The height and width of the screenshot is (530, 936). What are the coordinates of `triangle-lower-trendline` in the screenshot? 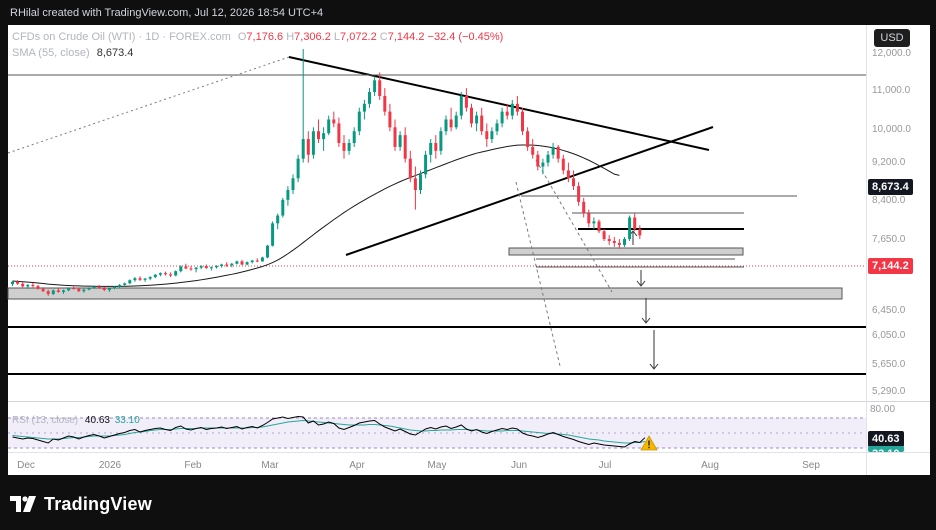 It's located at (529, 191).